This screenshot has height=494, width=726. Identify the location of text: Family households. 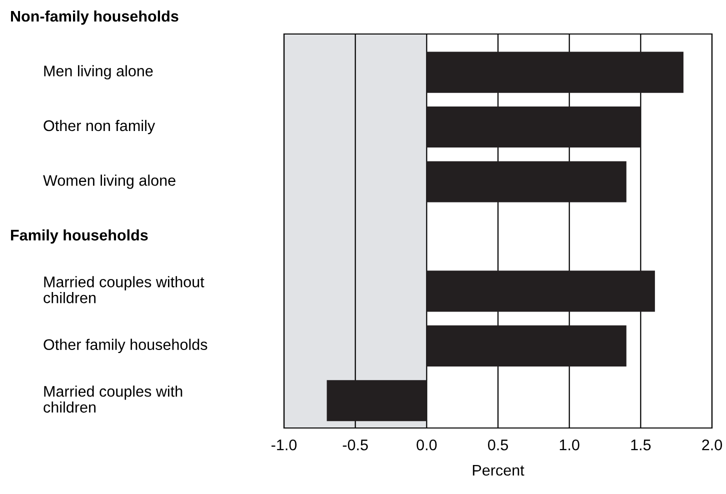
(79, 236).